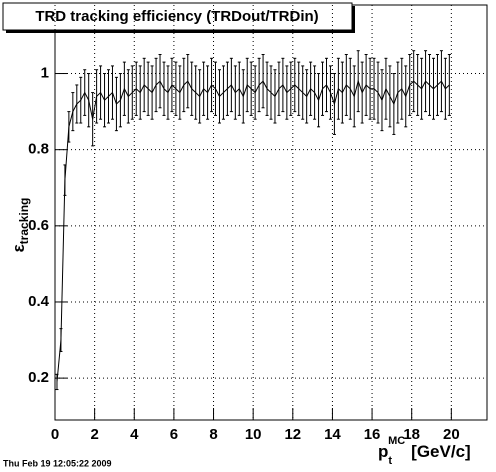 This screenshot has height=472, width=496. I want to click on title-box, so click(177, 16).